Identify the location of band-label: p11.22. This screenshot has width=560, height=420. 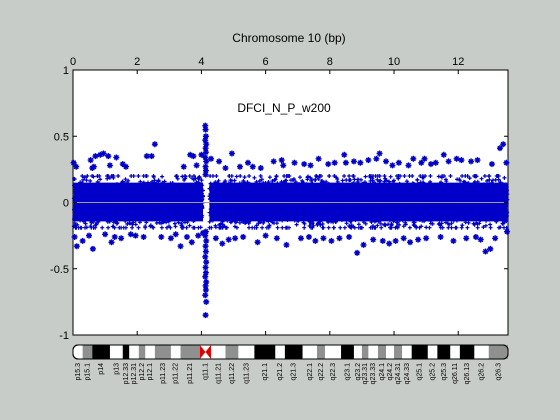
(176, 373).